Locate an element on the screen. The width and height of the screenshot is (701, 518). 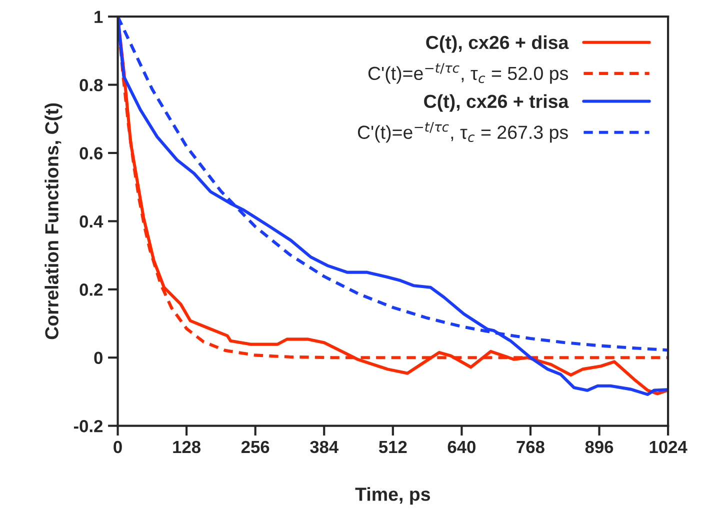
x-tick-label: 0 is located at coordinates (118, 447).